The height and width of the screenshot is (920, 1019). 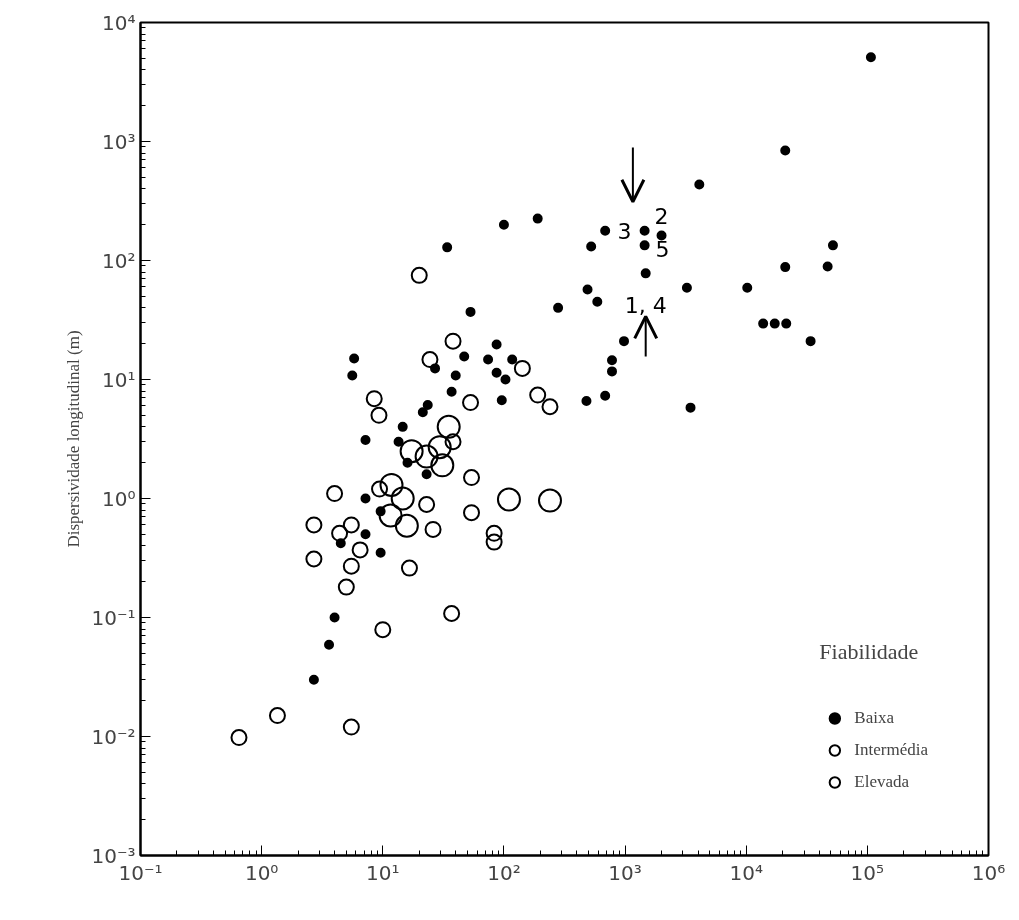 What do you see at coordinates (624, 231) in the screenshot?
I see `annotation: 3` at bounding box center [624, 231].